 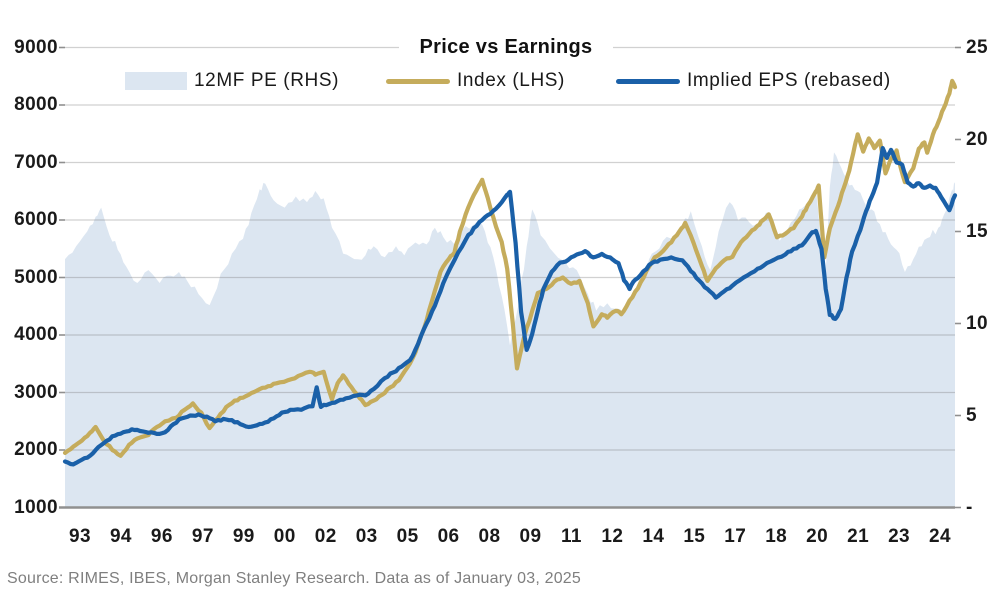 I want to click on y-right-tick-label: 10, so click(x=977, y=323).